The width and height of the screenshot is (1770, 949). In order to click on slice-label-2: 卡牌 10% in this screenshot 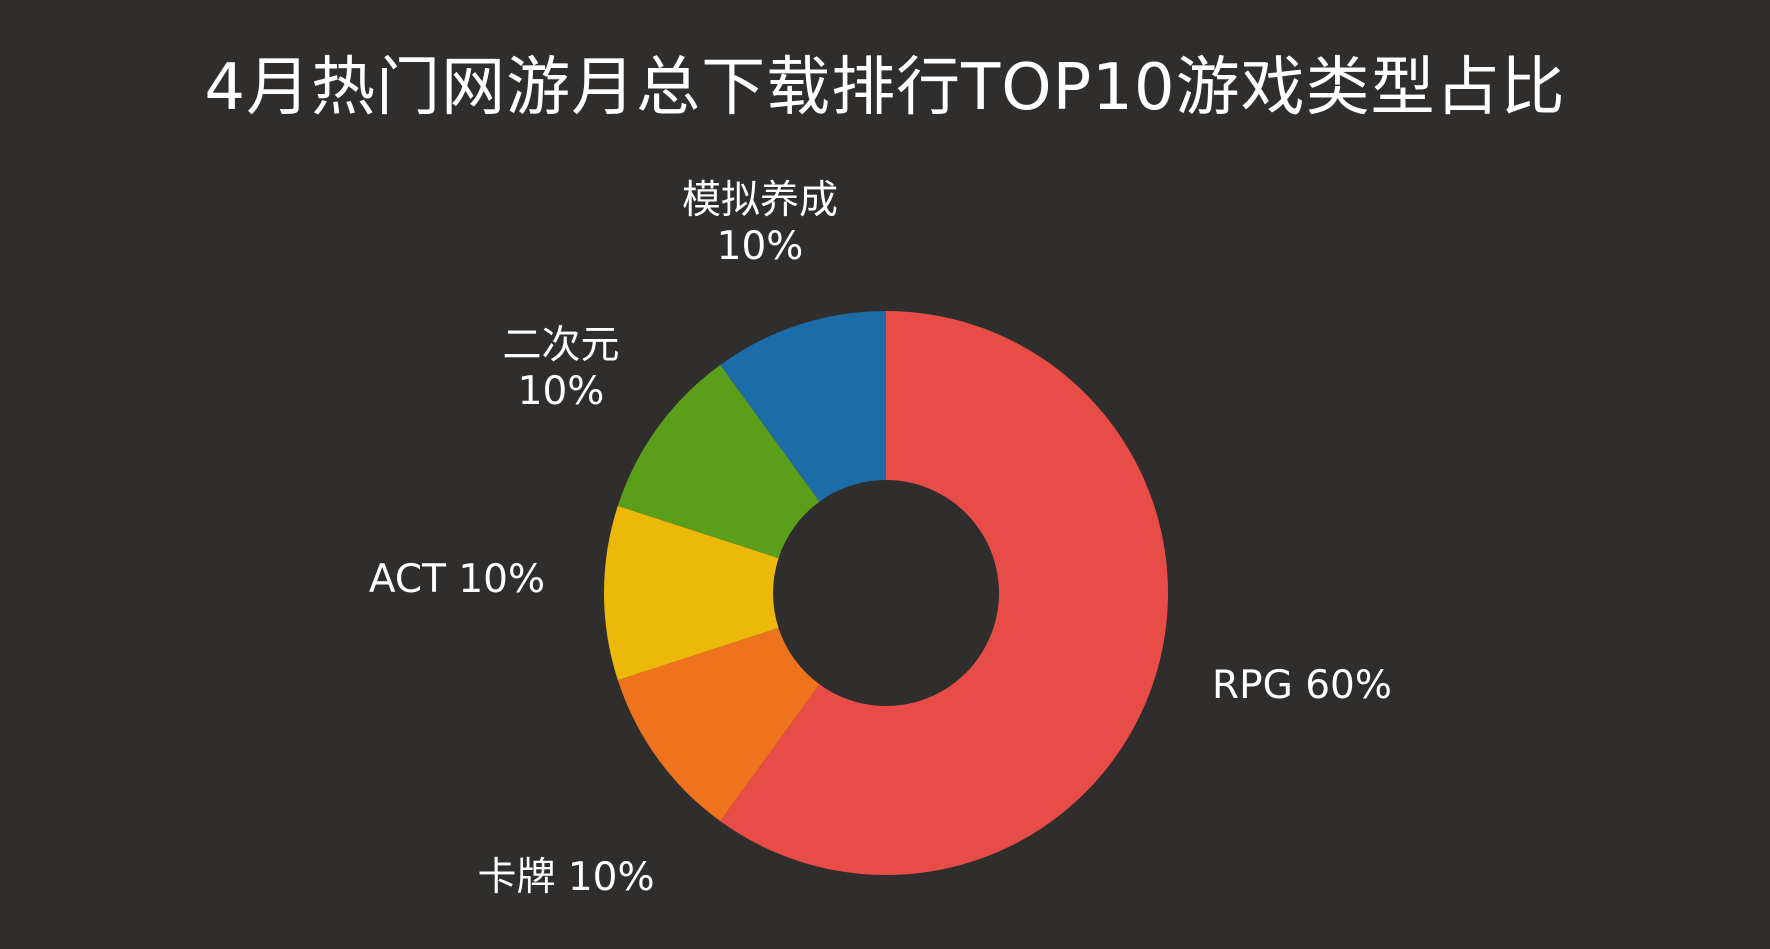, I will do `click(565, 877)`.